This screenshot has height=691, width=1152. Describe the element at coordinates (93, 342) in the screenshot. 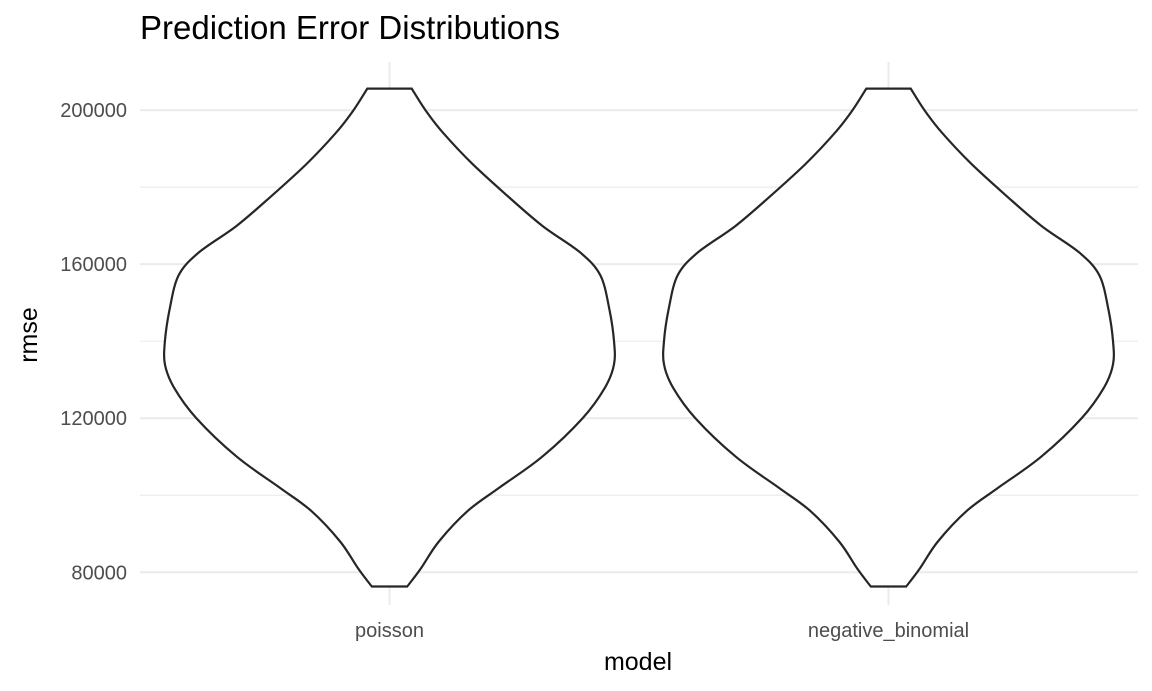

I see `y-axis-ticks: 80000 120000 160000 200000` at that location.